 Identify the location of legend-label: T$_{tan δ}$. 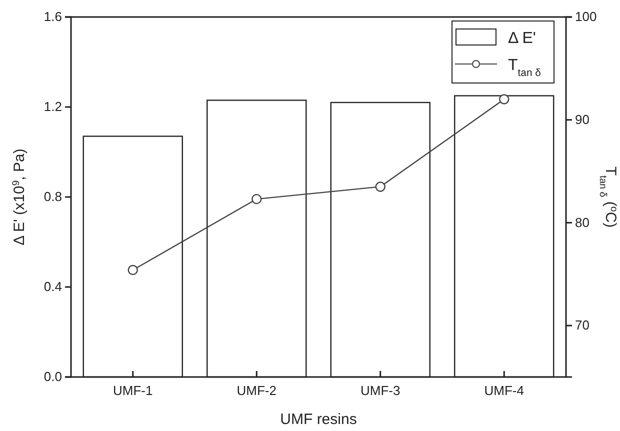
(525, 67).